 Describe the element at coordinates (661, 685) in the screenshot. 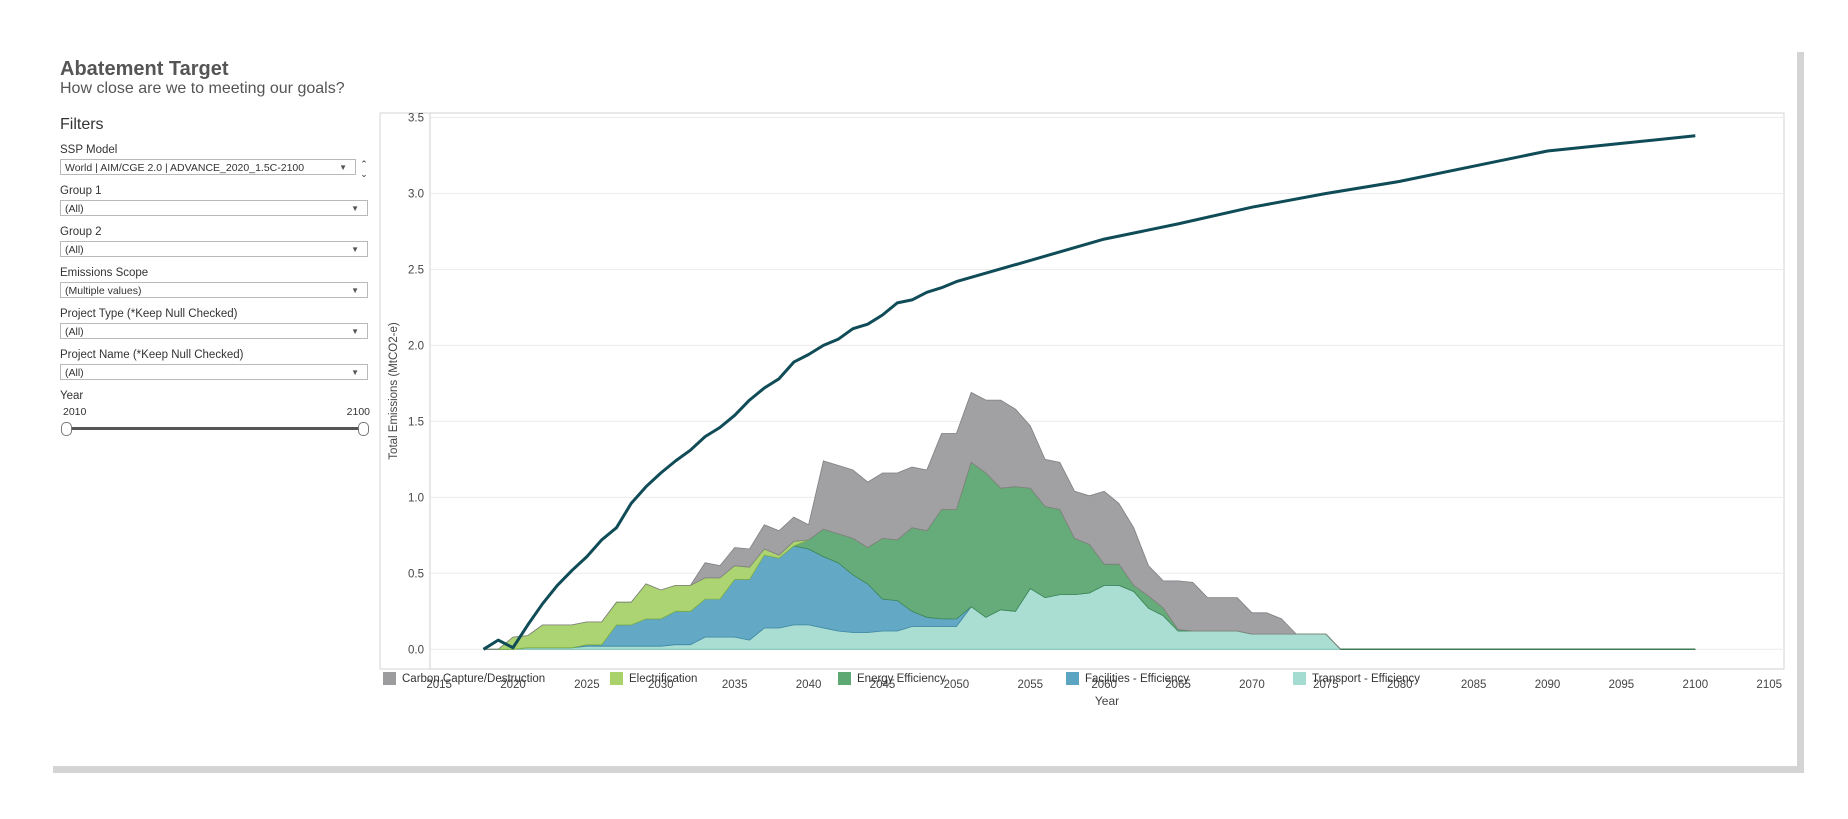

I see `x-tick-label: 2030` at that location.